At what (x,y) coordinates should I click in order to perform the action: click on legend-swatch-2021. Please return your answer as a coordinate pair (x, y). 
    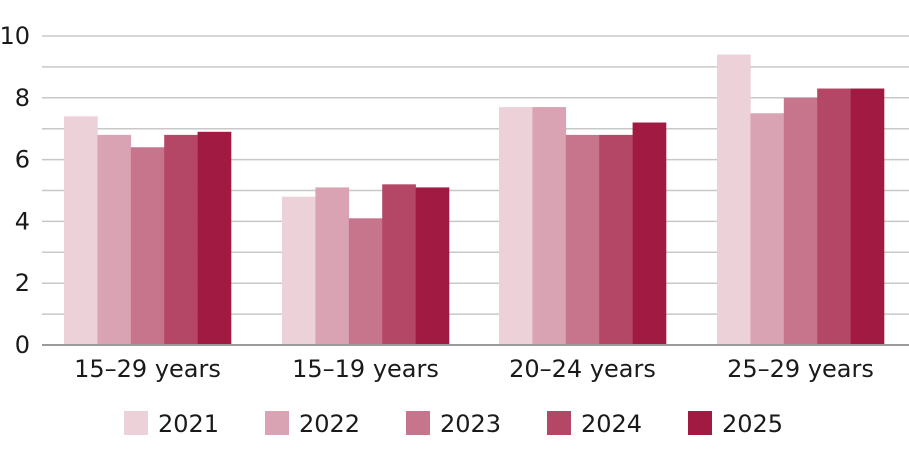
    Looking at the image, I should click on (136, 423).